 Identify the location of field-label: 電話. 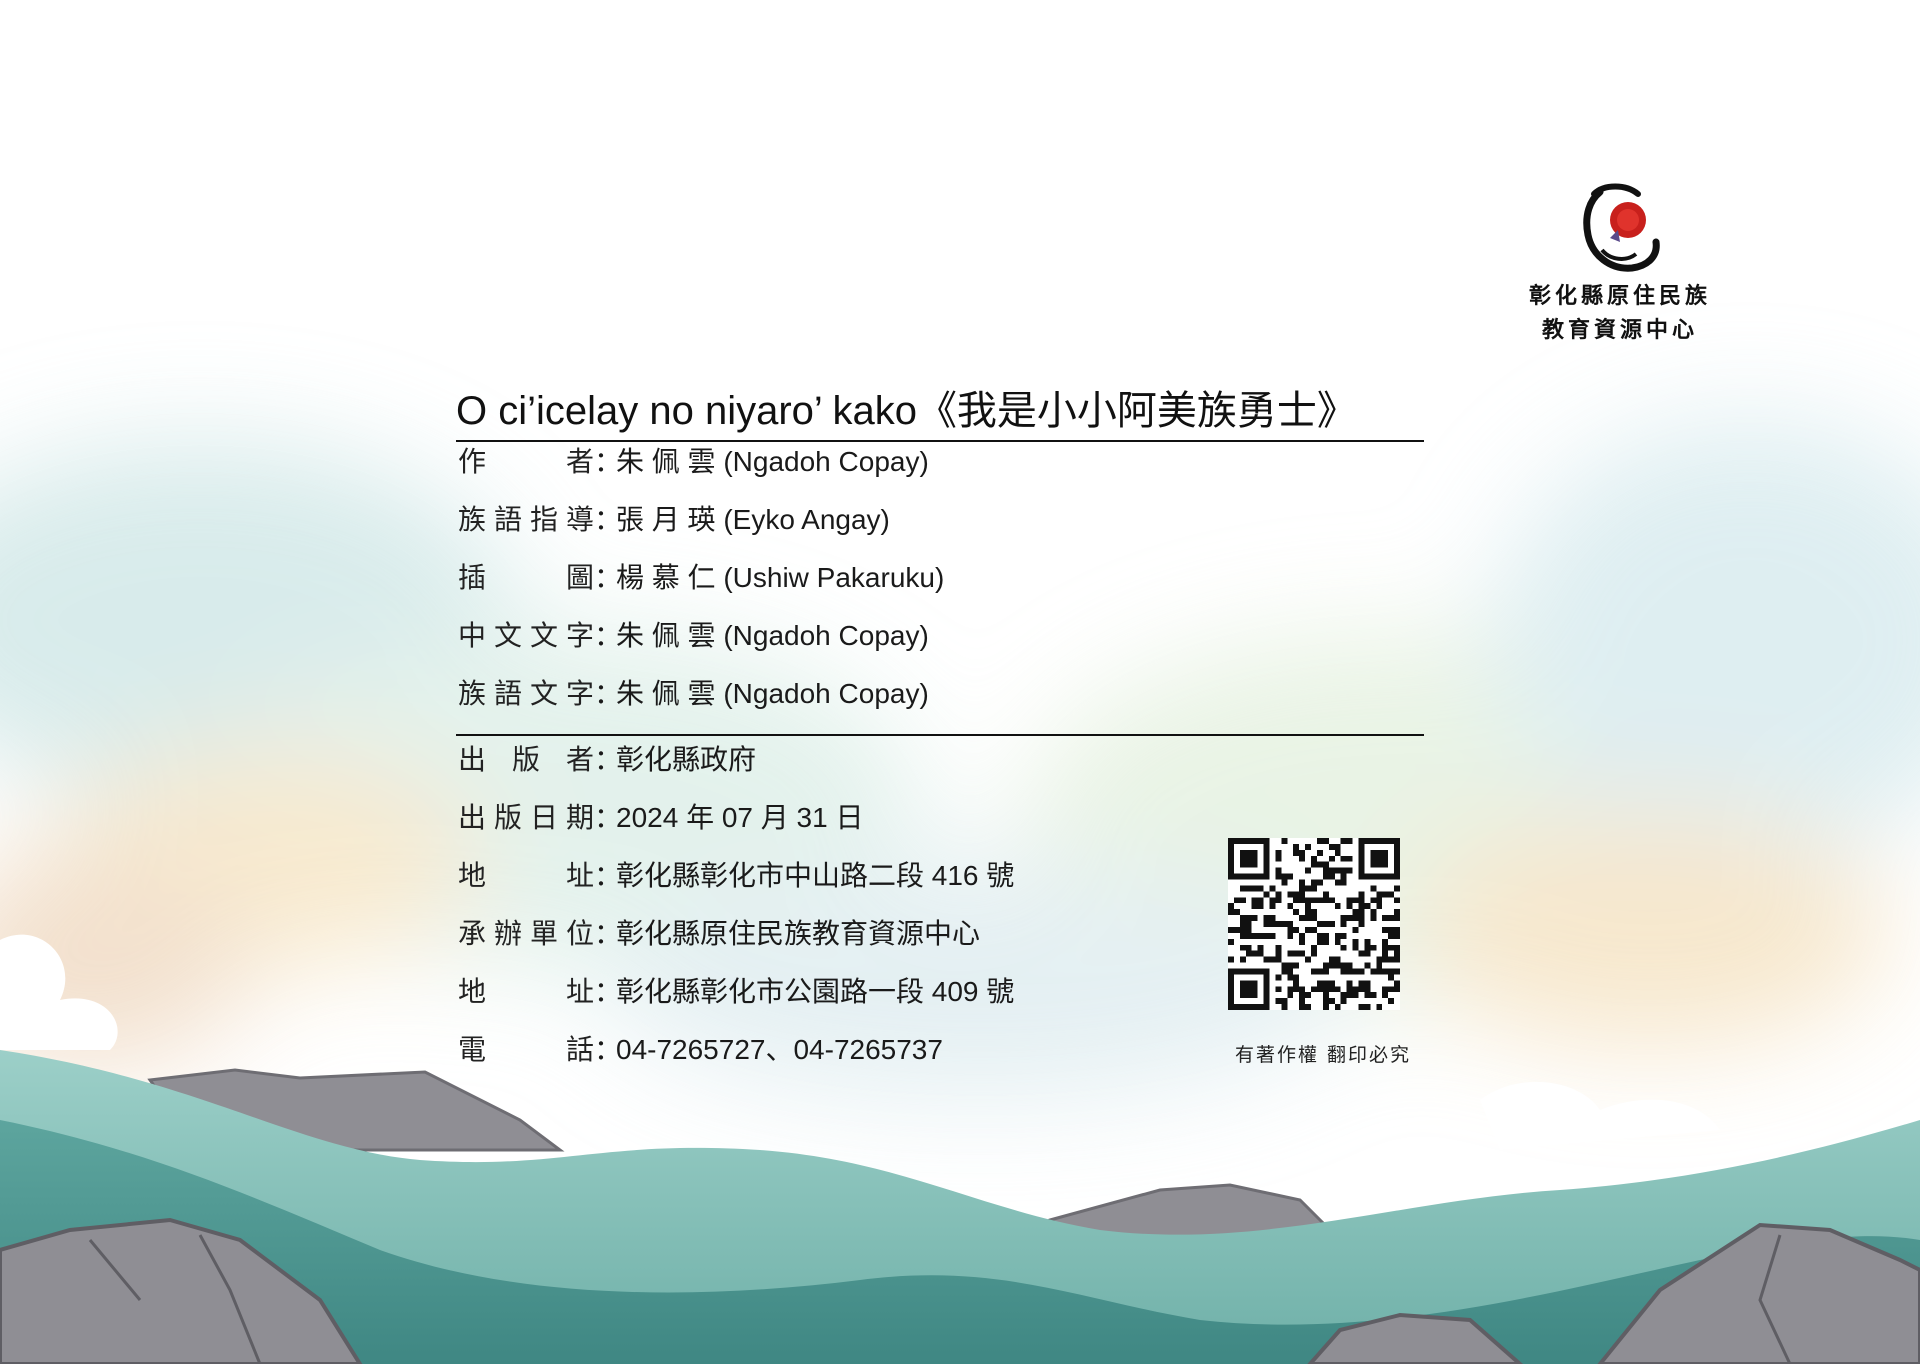
(526, 1048).